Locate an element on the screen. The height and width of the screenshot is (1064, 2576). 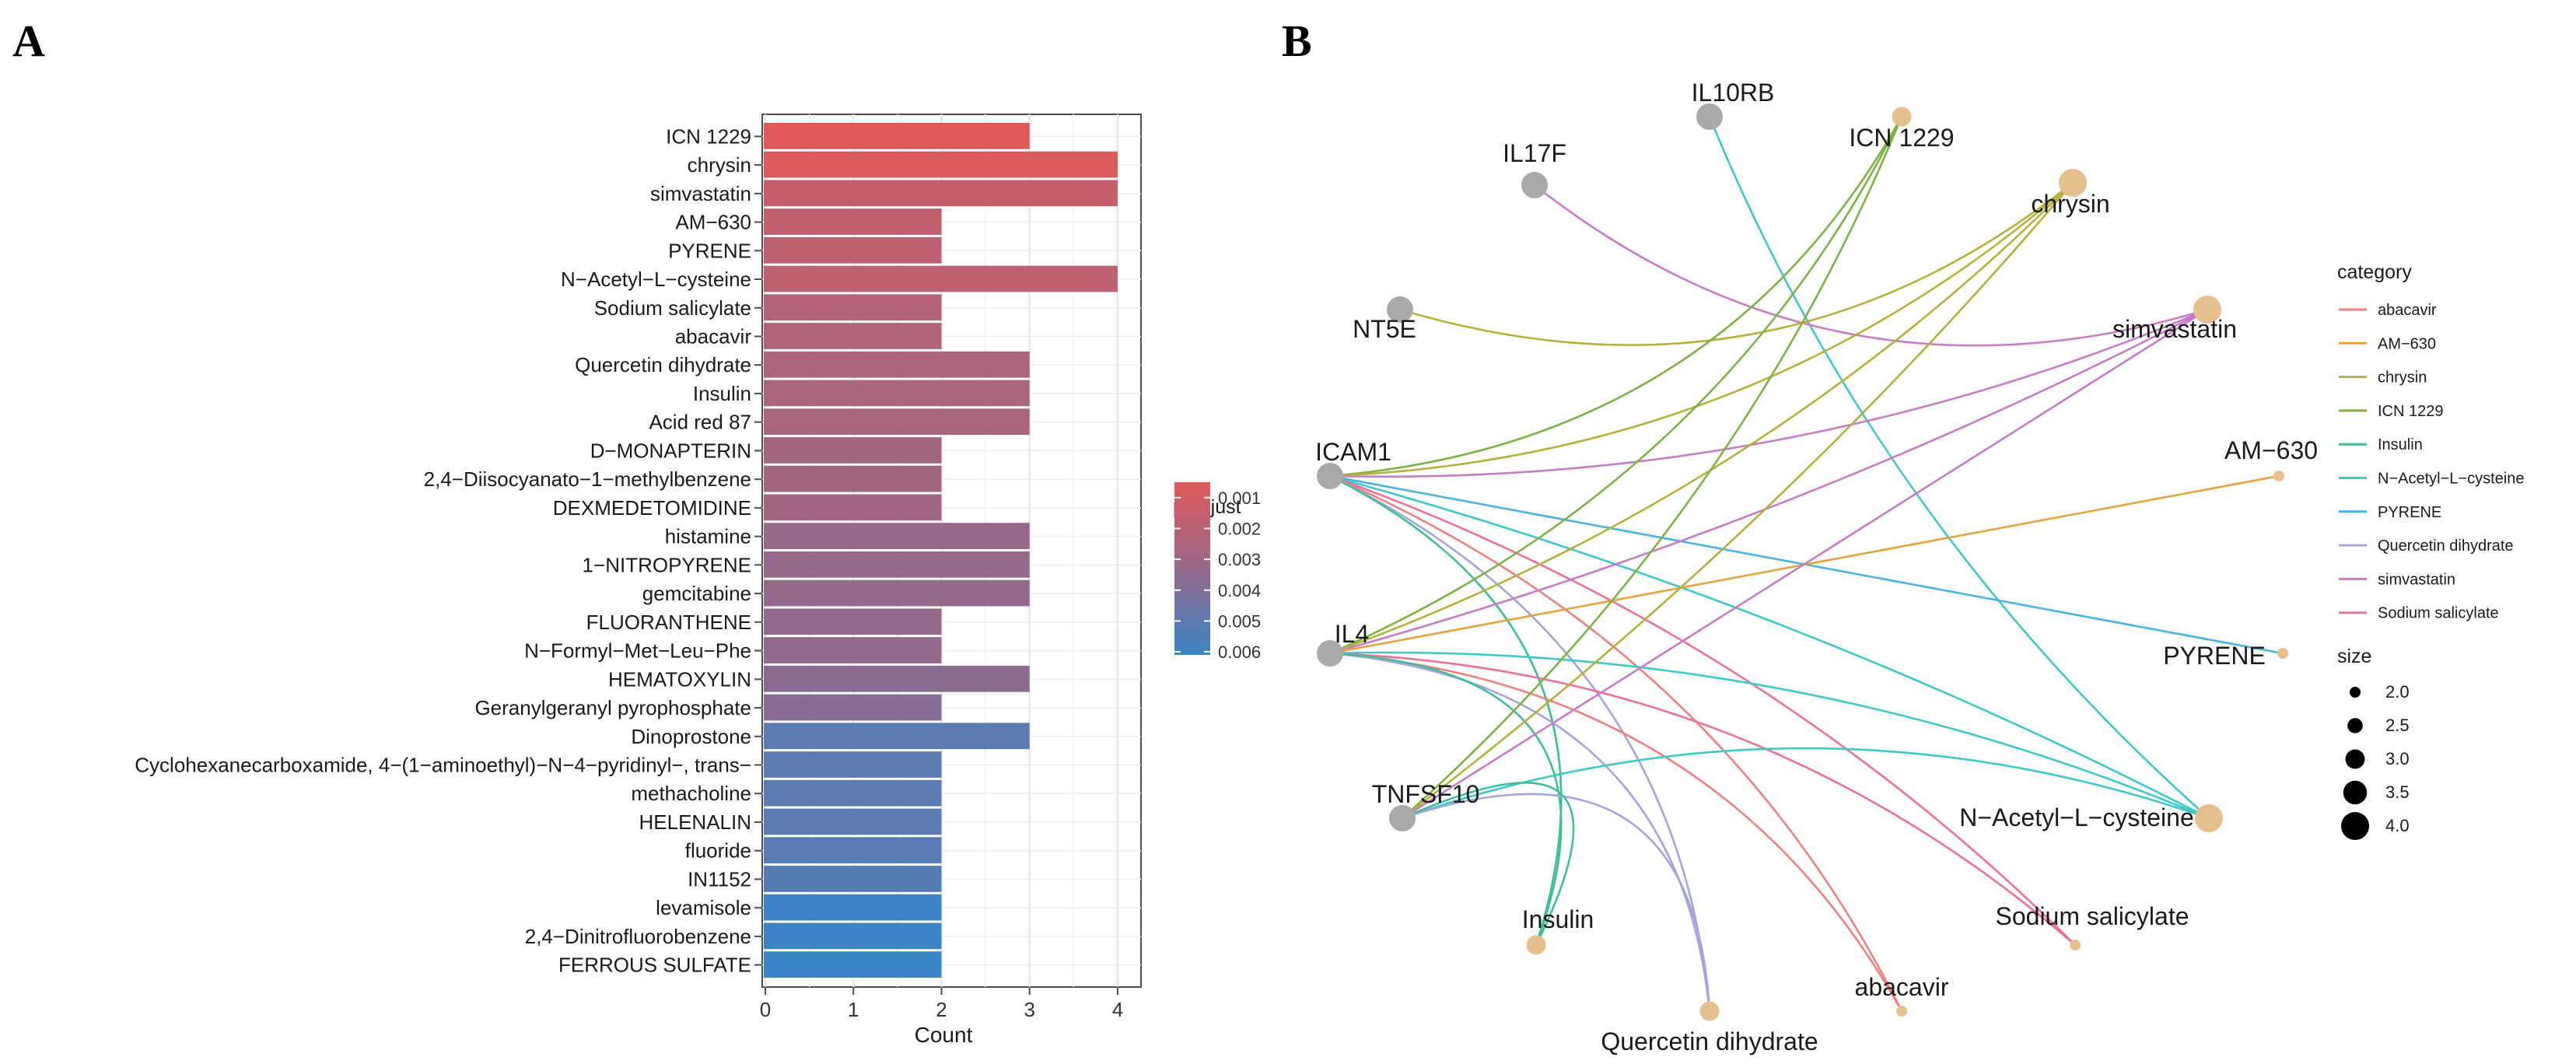
node-label: Quercetin dihydrate is located at coordinates (1710, 1041).